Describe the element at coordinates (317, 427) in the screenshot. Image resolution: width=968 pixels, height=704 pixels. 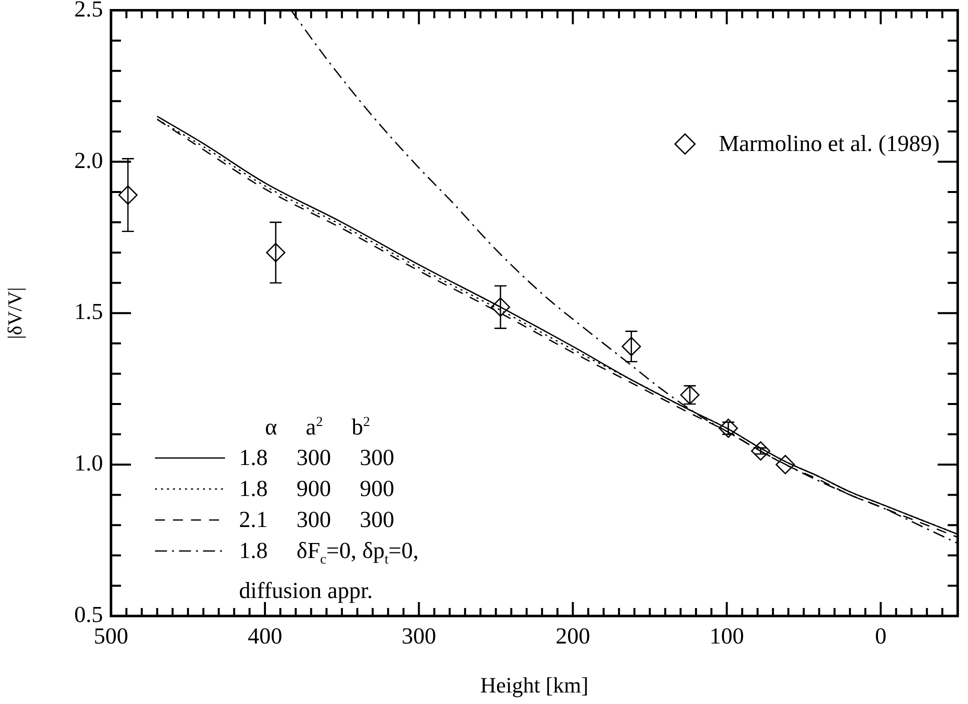
I see `text: α a$^{2}$ b$^{2}$` at that location.